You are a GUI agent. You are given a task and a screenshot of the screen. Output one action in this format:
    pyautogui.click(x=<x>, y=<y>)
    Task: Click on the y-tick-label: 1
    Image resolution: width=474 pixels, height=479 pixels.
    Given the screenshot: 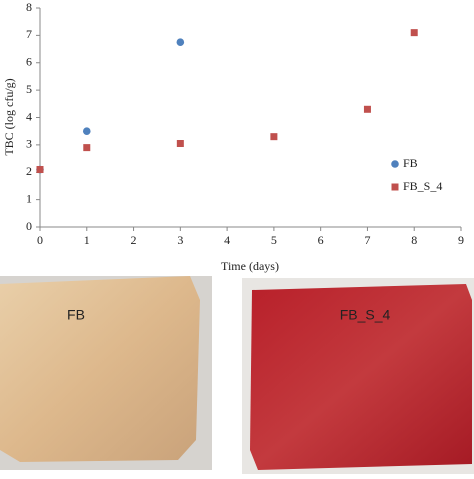 What is the action you would take?
    pyautogui.click(x=29, y=198)
    